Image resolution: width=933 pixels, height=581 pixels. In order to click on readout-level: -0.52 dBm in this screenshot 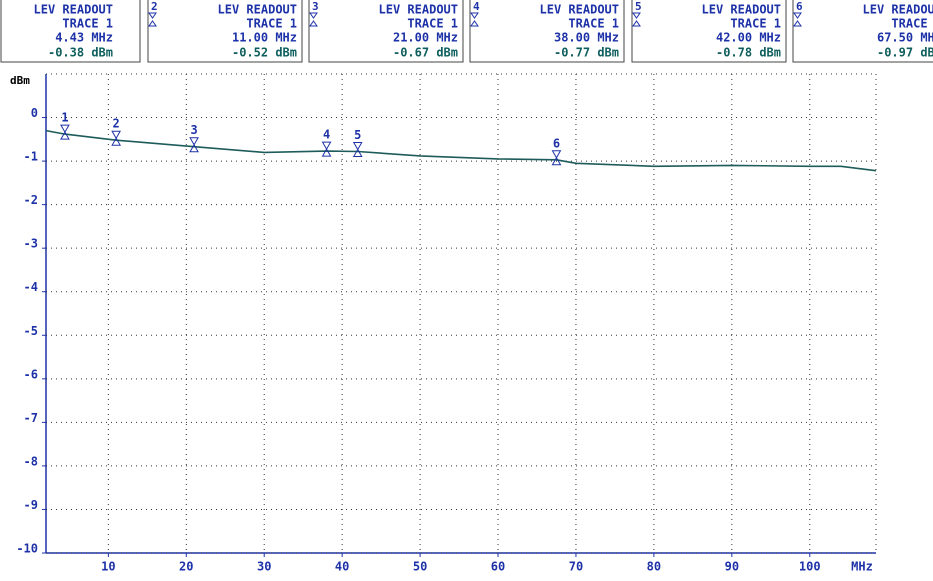, I will do `click(264, 53)`.